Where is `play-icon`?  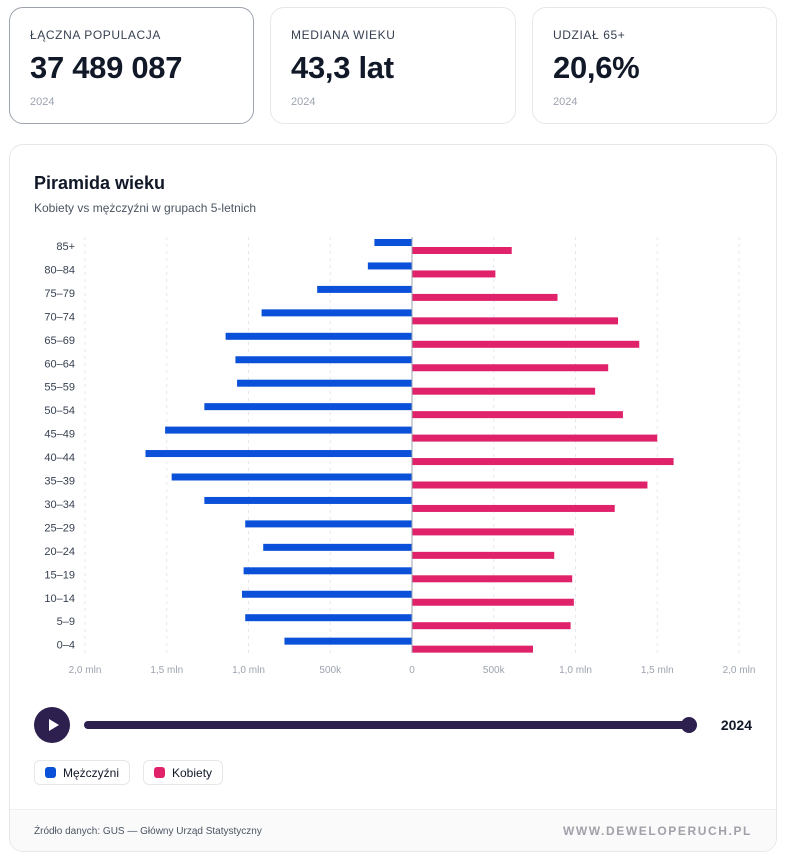
play-icon is located at coordinates (53, 725).